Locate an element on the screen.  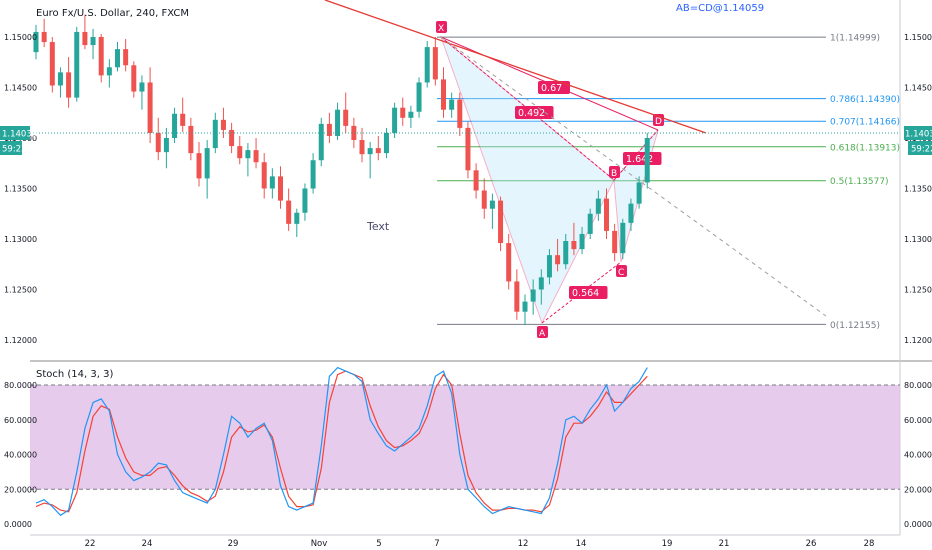
price-tick-left: 1.13000 is located at coordinates (20, 239).